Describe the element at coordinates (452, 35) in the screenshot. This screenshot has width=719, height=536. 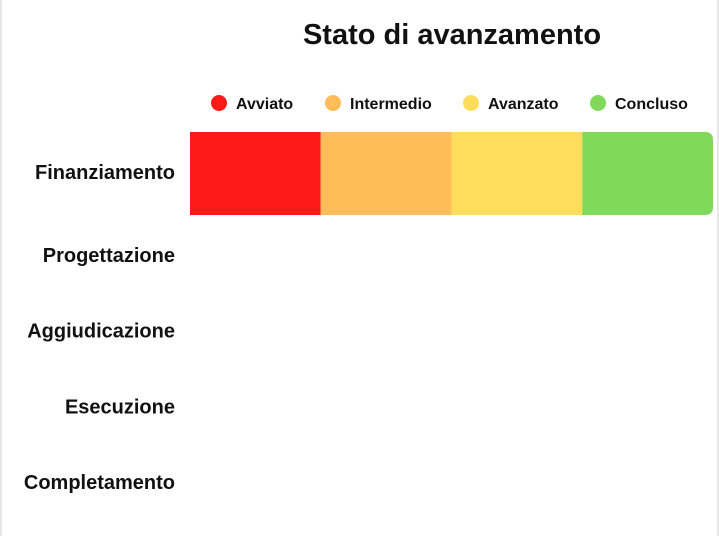
I see `chart-title: Stato di avanzamento` at that location.